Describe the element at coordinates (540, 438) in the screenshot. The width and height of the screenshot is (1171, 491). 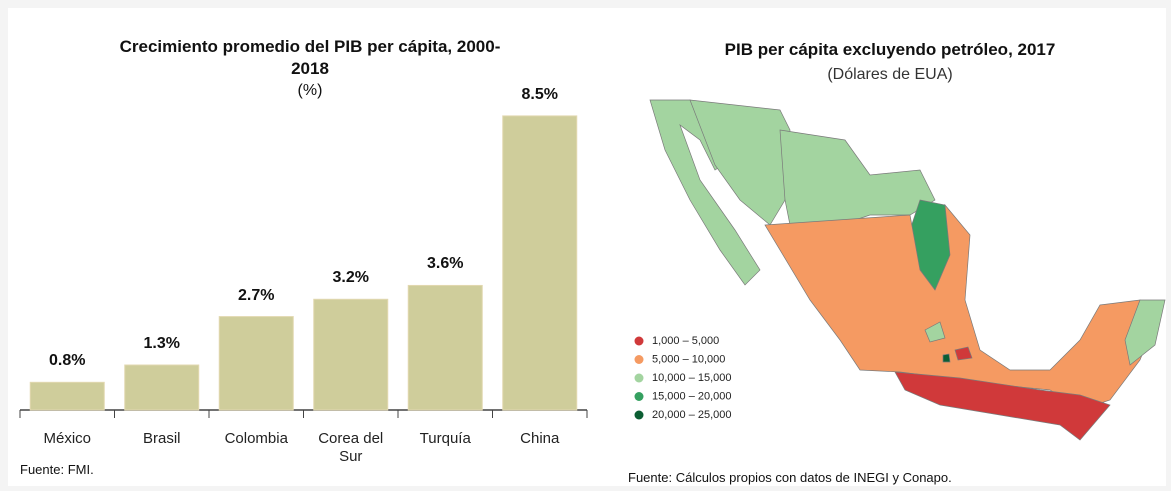
I see `x-tick-label: China` at that location.